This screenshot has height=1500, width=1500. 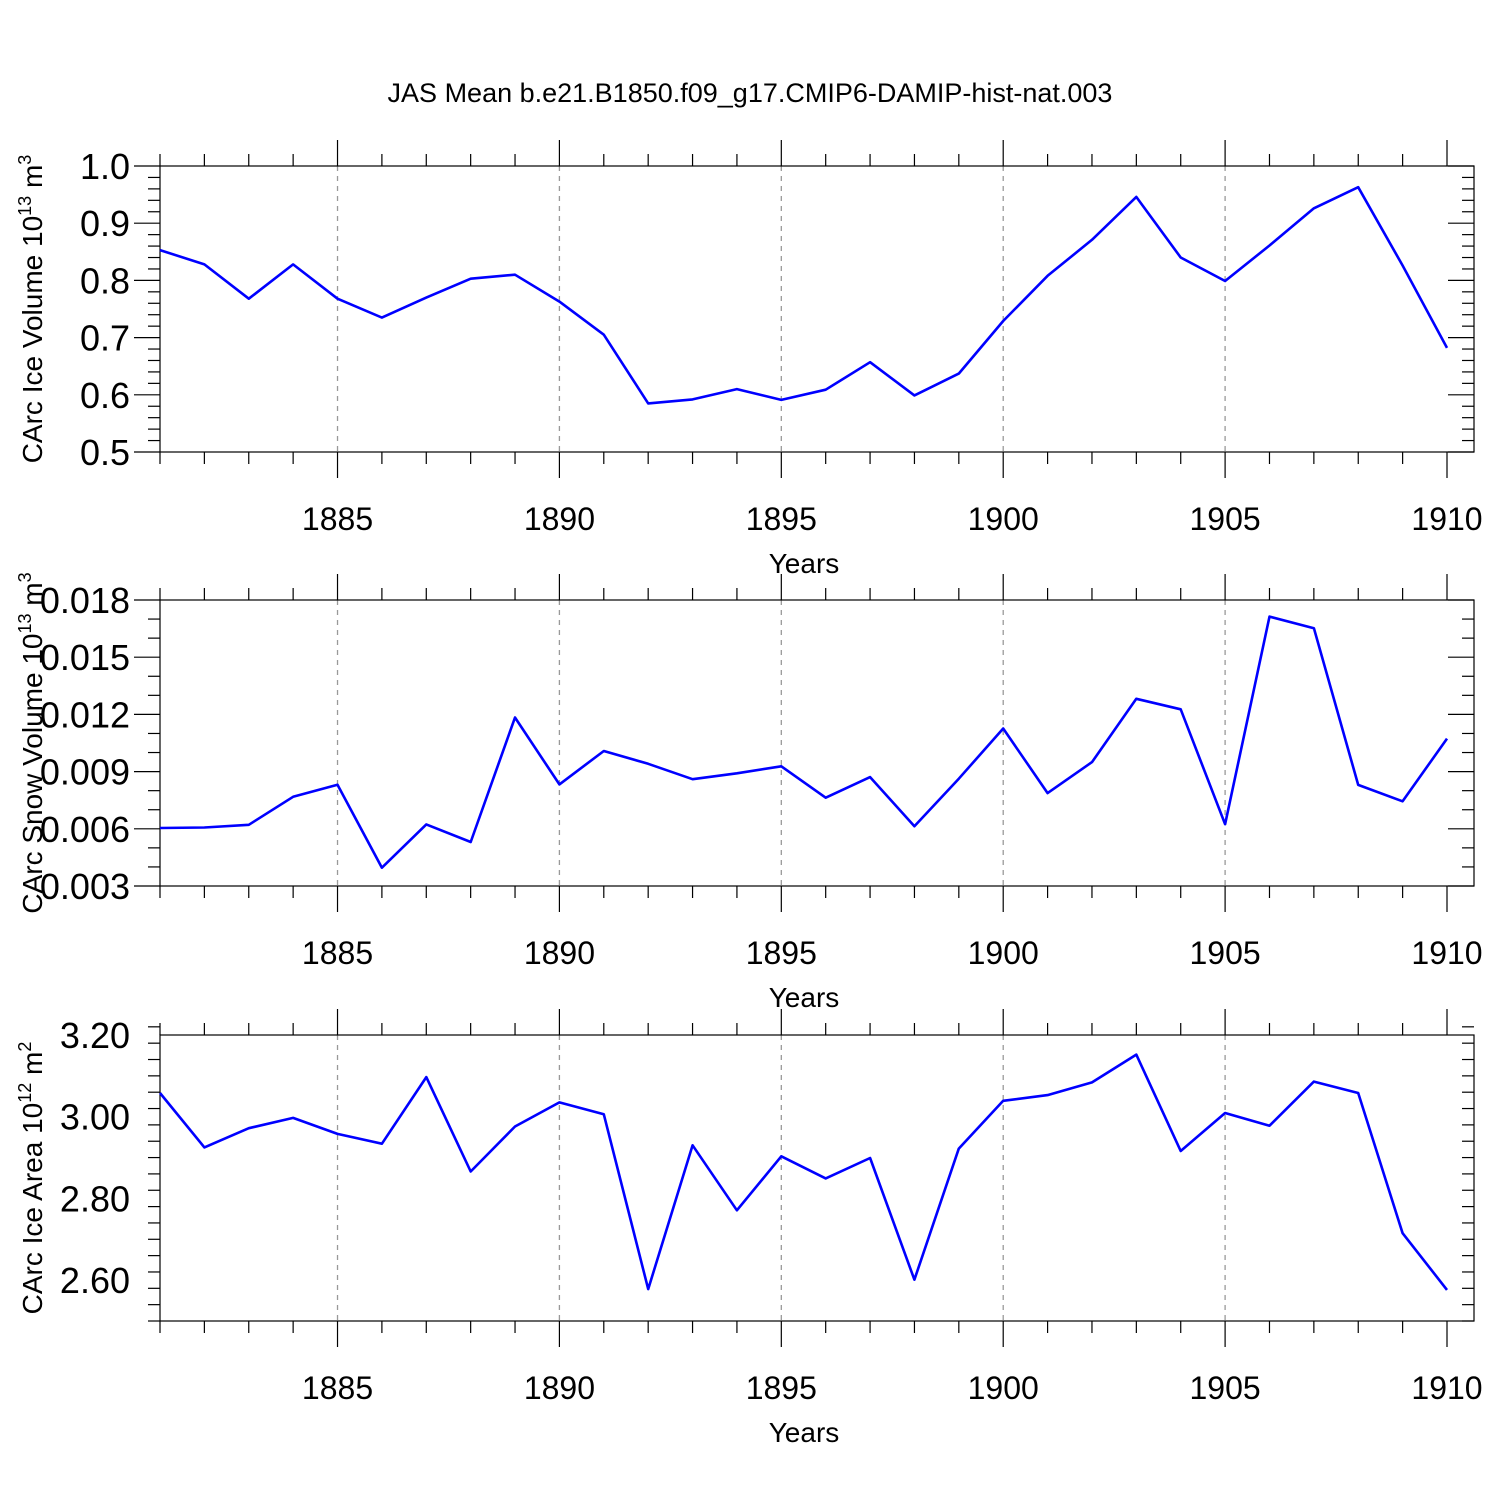 I want to click on y-tick-label: 0.018, so click(x=85, y=600).